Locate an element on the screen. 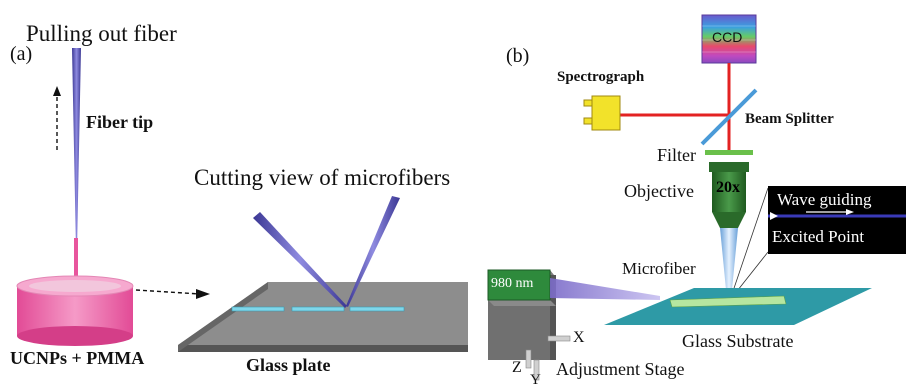 Image resolution: width=907 pixels, height=389 pixels. ccd-camera is located at coordinates (729, 39).